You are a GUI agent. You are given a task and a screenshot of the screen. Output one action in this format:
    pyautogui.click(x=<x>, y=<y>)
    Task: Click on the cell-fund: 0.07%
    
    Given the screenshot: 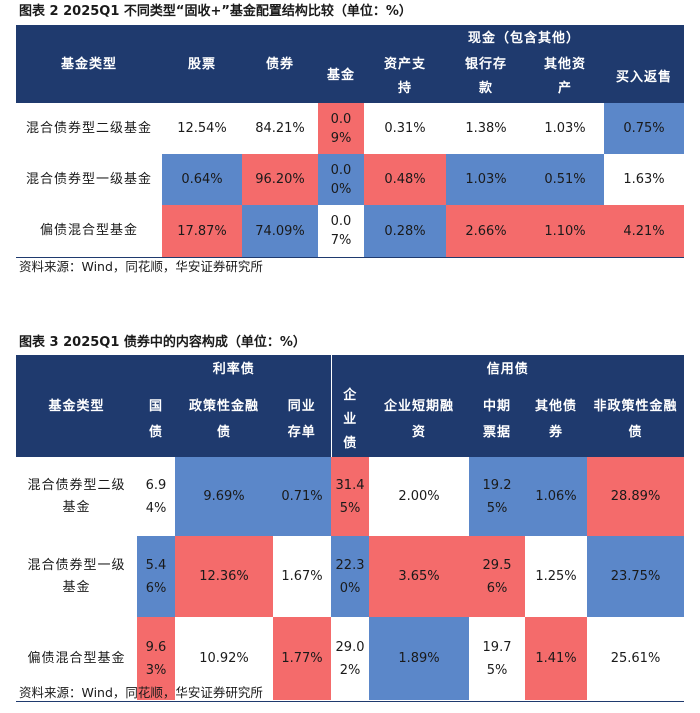 What is the action you would take?
    pyautogui.click(x=341, y=231)
    